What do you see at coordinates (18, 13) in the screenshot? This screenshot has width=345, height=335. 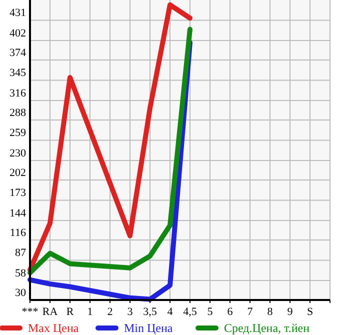 I see `y-tick-label: 431` at bounding box center [18, 13].